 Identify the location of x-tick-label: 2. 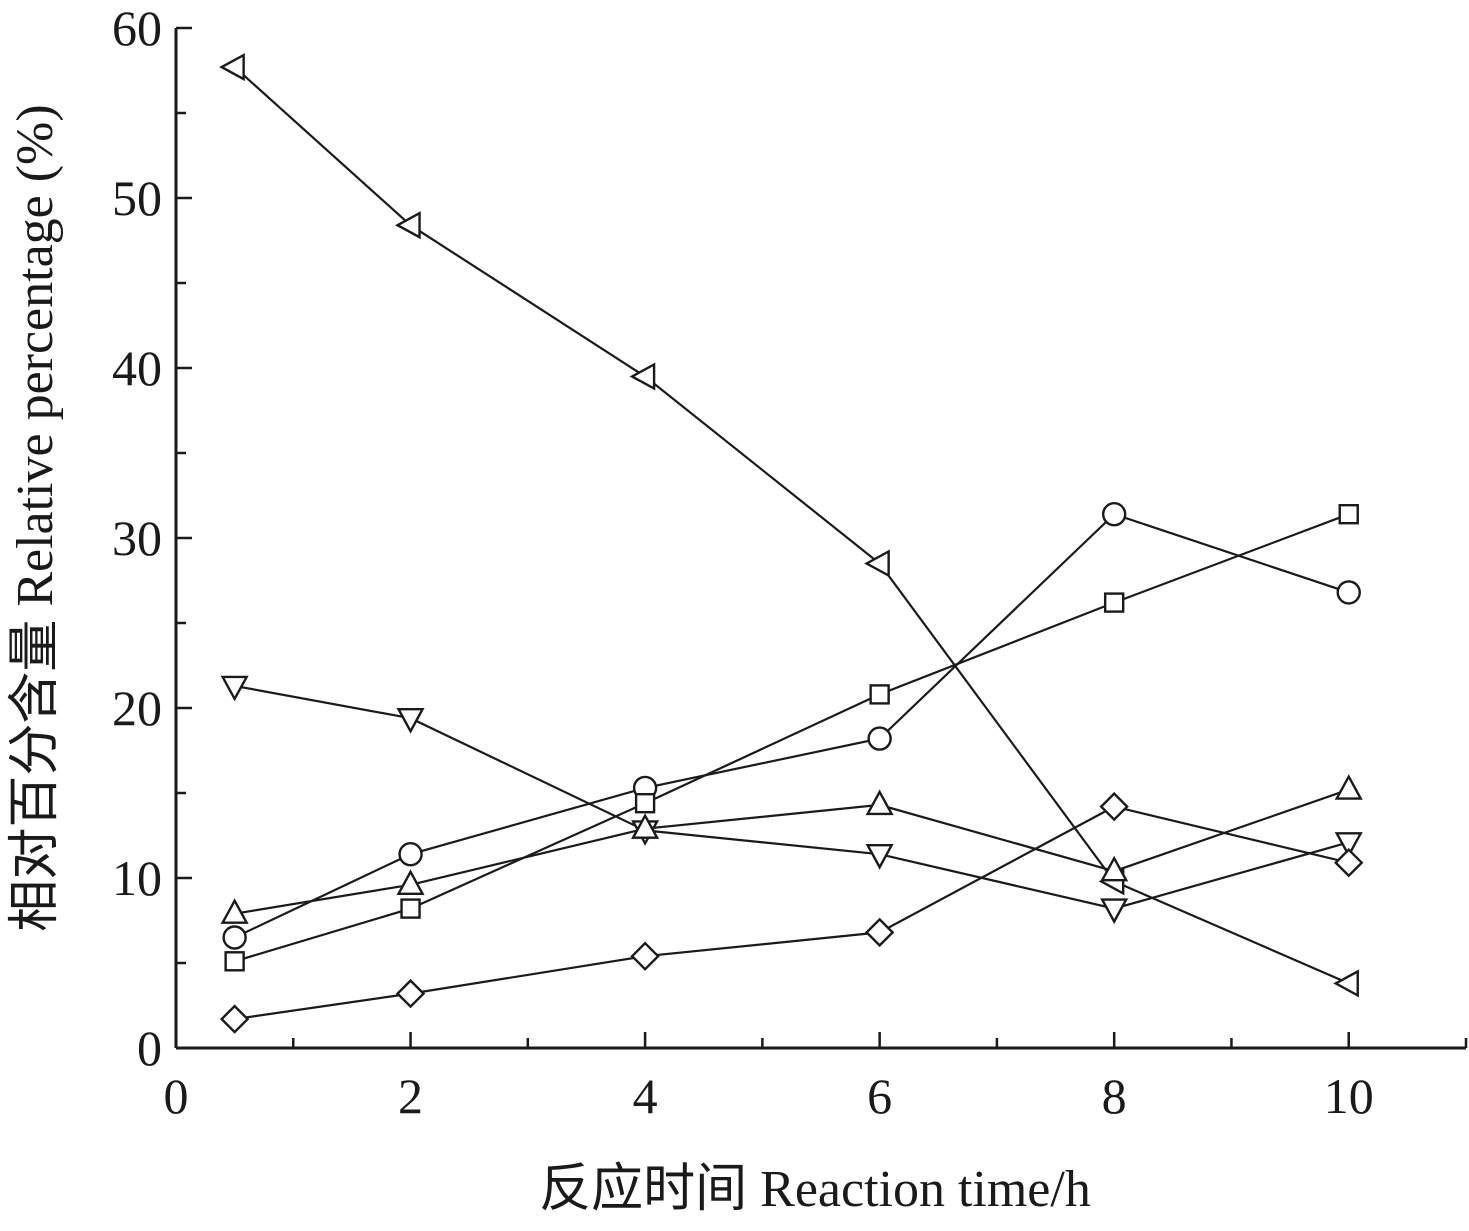
(410, 1096).